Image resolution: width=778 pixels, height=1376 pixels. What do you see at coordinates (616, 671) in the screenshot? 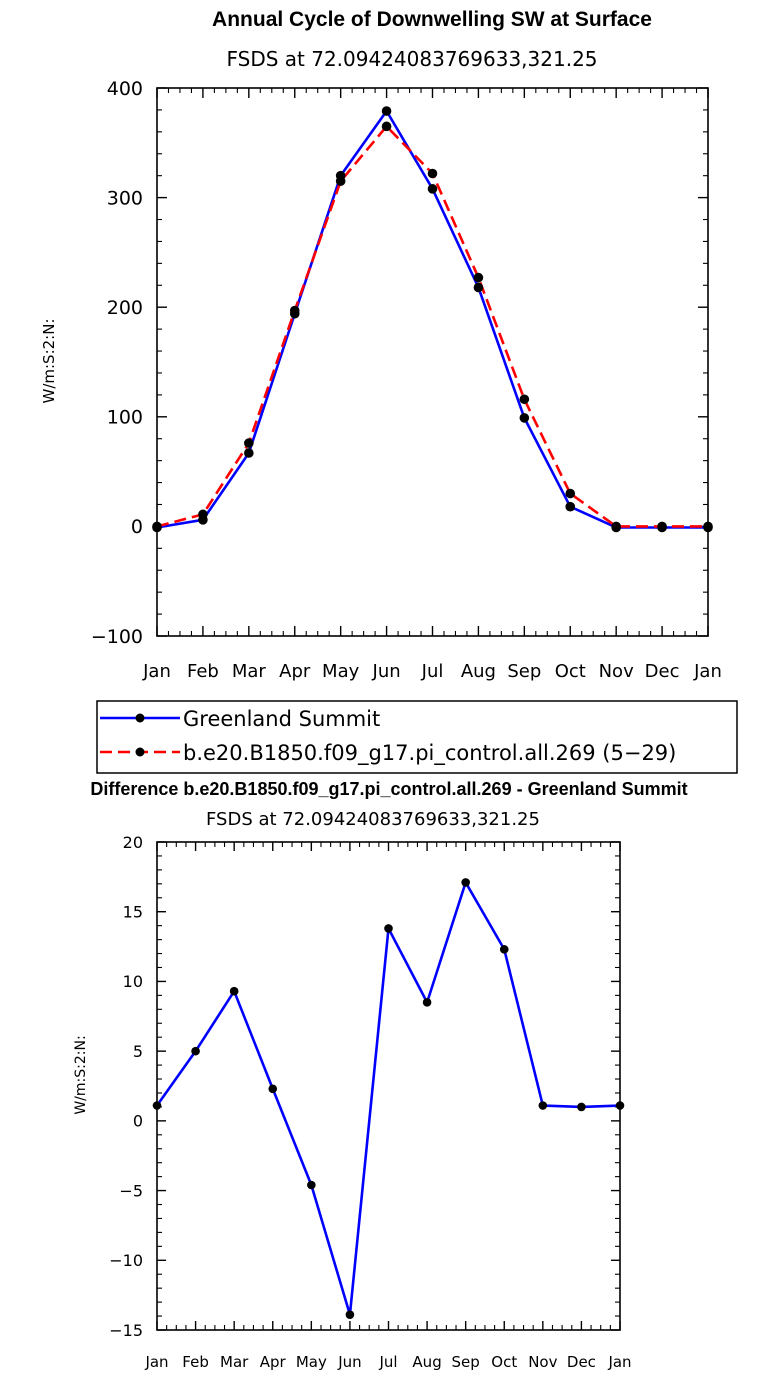
I see `chart1-x-tick-label: Nov` at bounding box center [616, 671].